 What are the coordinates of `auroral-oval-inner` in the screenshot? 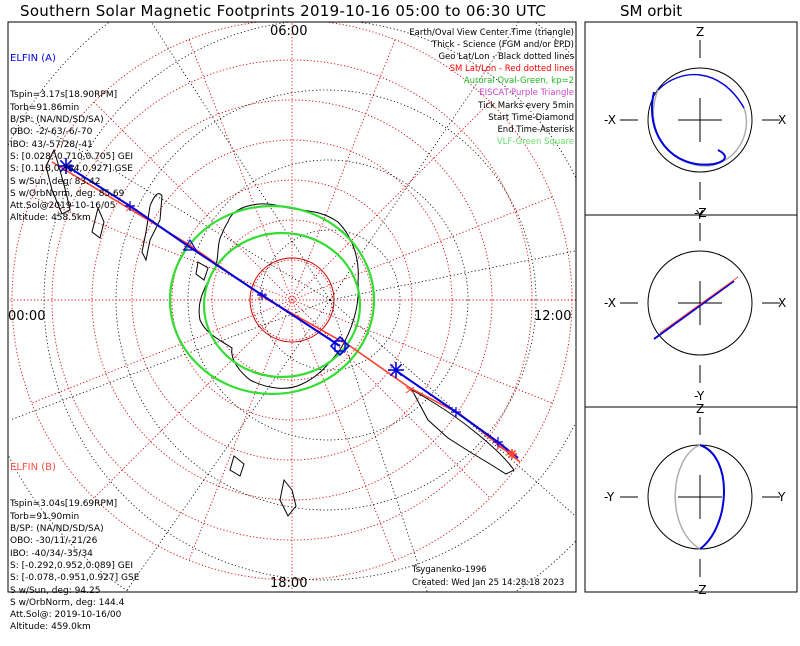 It's located at (282, 305).